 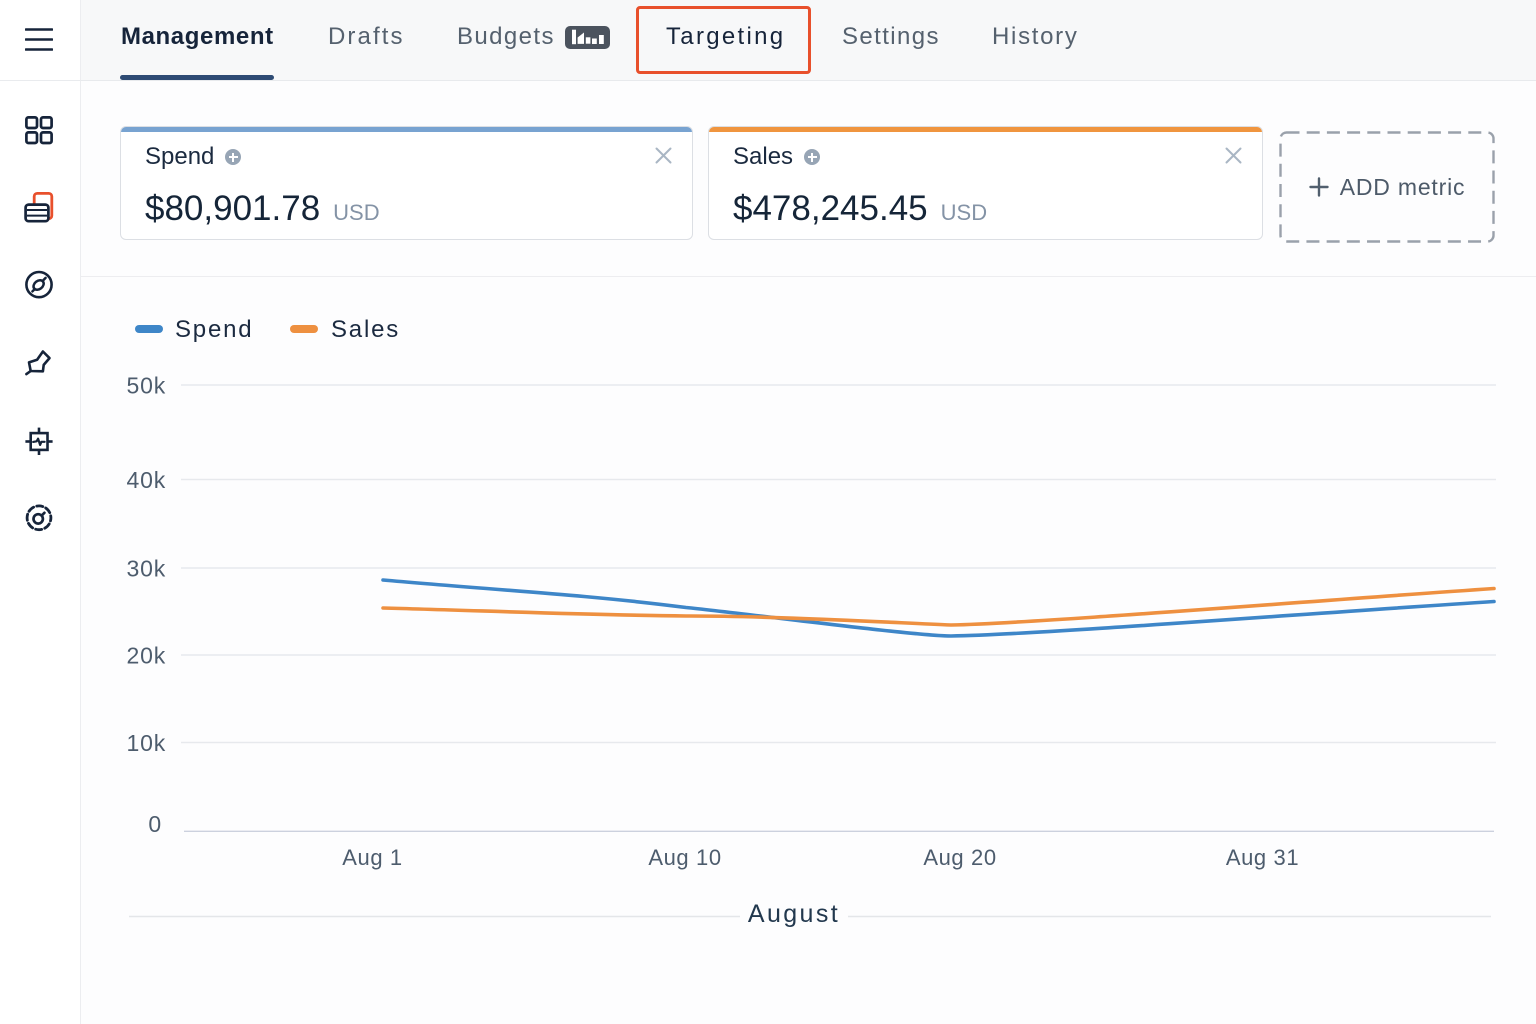 What do you see at coordinates (214, 329) in the screenshot?
I see `svg-text: Spend` at bounding box center [214, 329].